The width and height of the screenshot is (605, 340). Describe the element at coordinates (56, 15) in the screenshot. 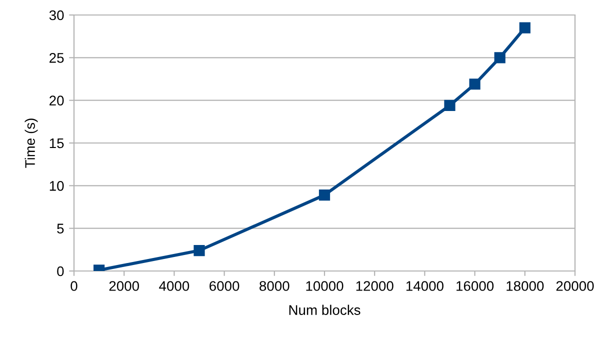

I see `y-tick-label: 30` at that location.